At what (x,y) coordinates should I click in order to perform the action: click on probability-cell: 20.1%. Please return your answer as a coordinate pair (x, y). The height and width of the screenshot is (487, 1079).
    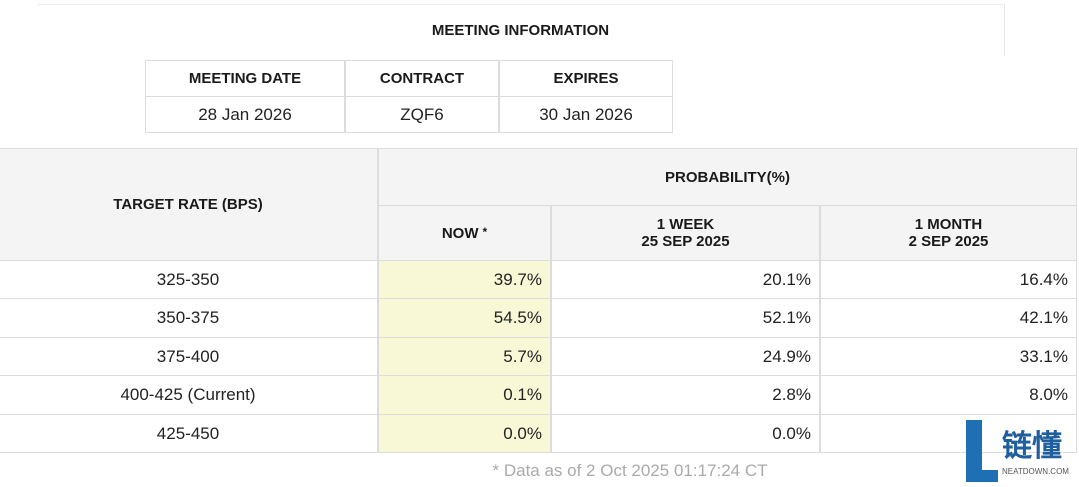
    Looking at the image, I should click on (685, 279).